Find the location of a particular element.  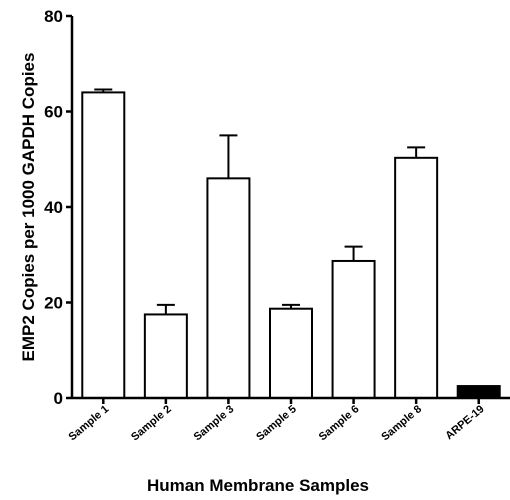

x-tick-label: Sample 6 is located at coordinates (339, 423).